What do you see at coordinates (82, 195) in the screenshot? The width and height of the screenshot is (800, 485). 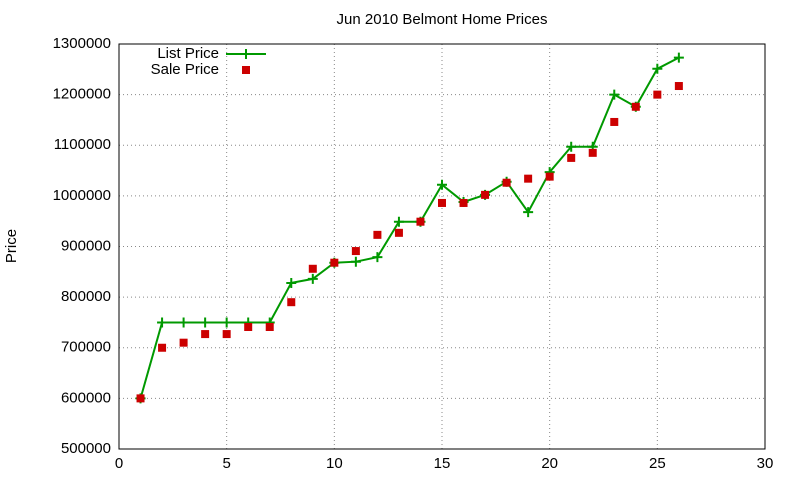 I see `y-tick-label: 1000000` at bounding box center [82, 195].